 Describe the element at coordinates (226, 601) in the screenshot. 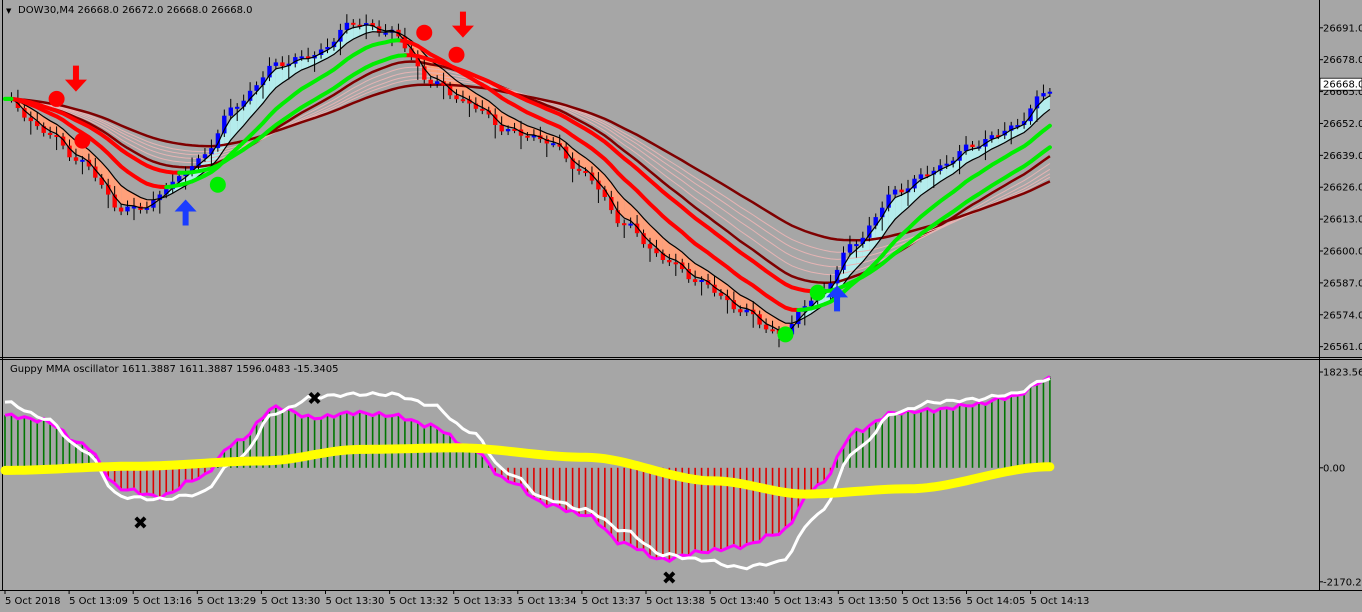

I see `time-label: 5 Oct 13:29` at that location.